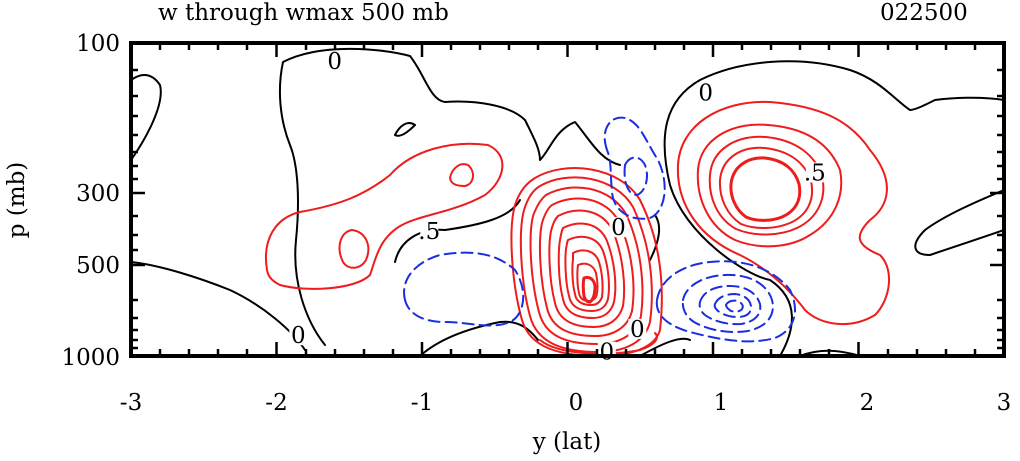 The height and width of the screenshot is (461, 1020). I want to click on x-tick-label: 3, so click(1004, 403).